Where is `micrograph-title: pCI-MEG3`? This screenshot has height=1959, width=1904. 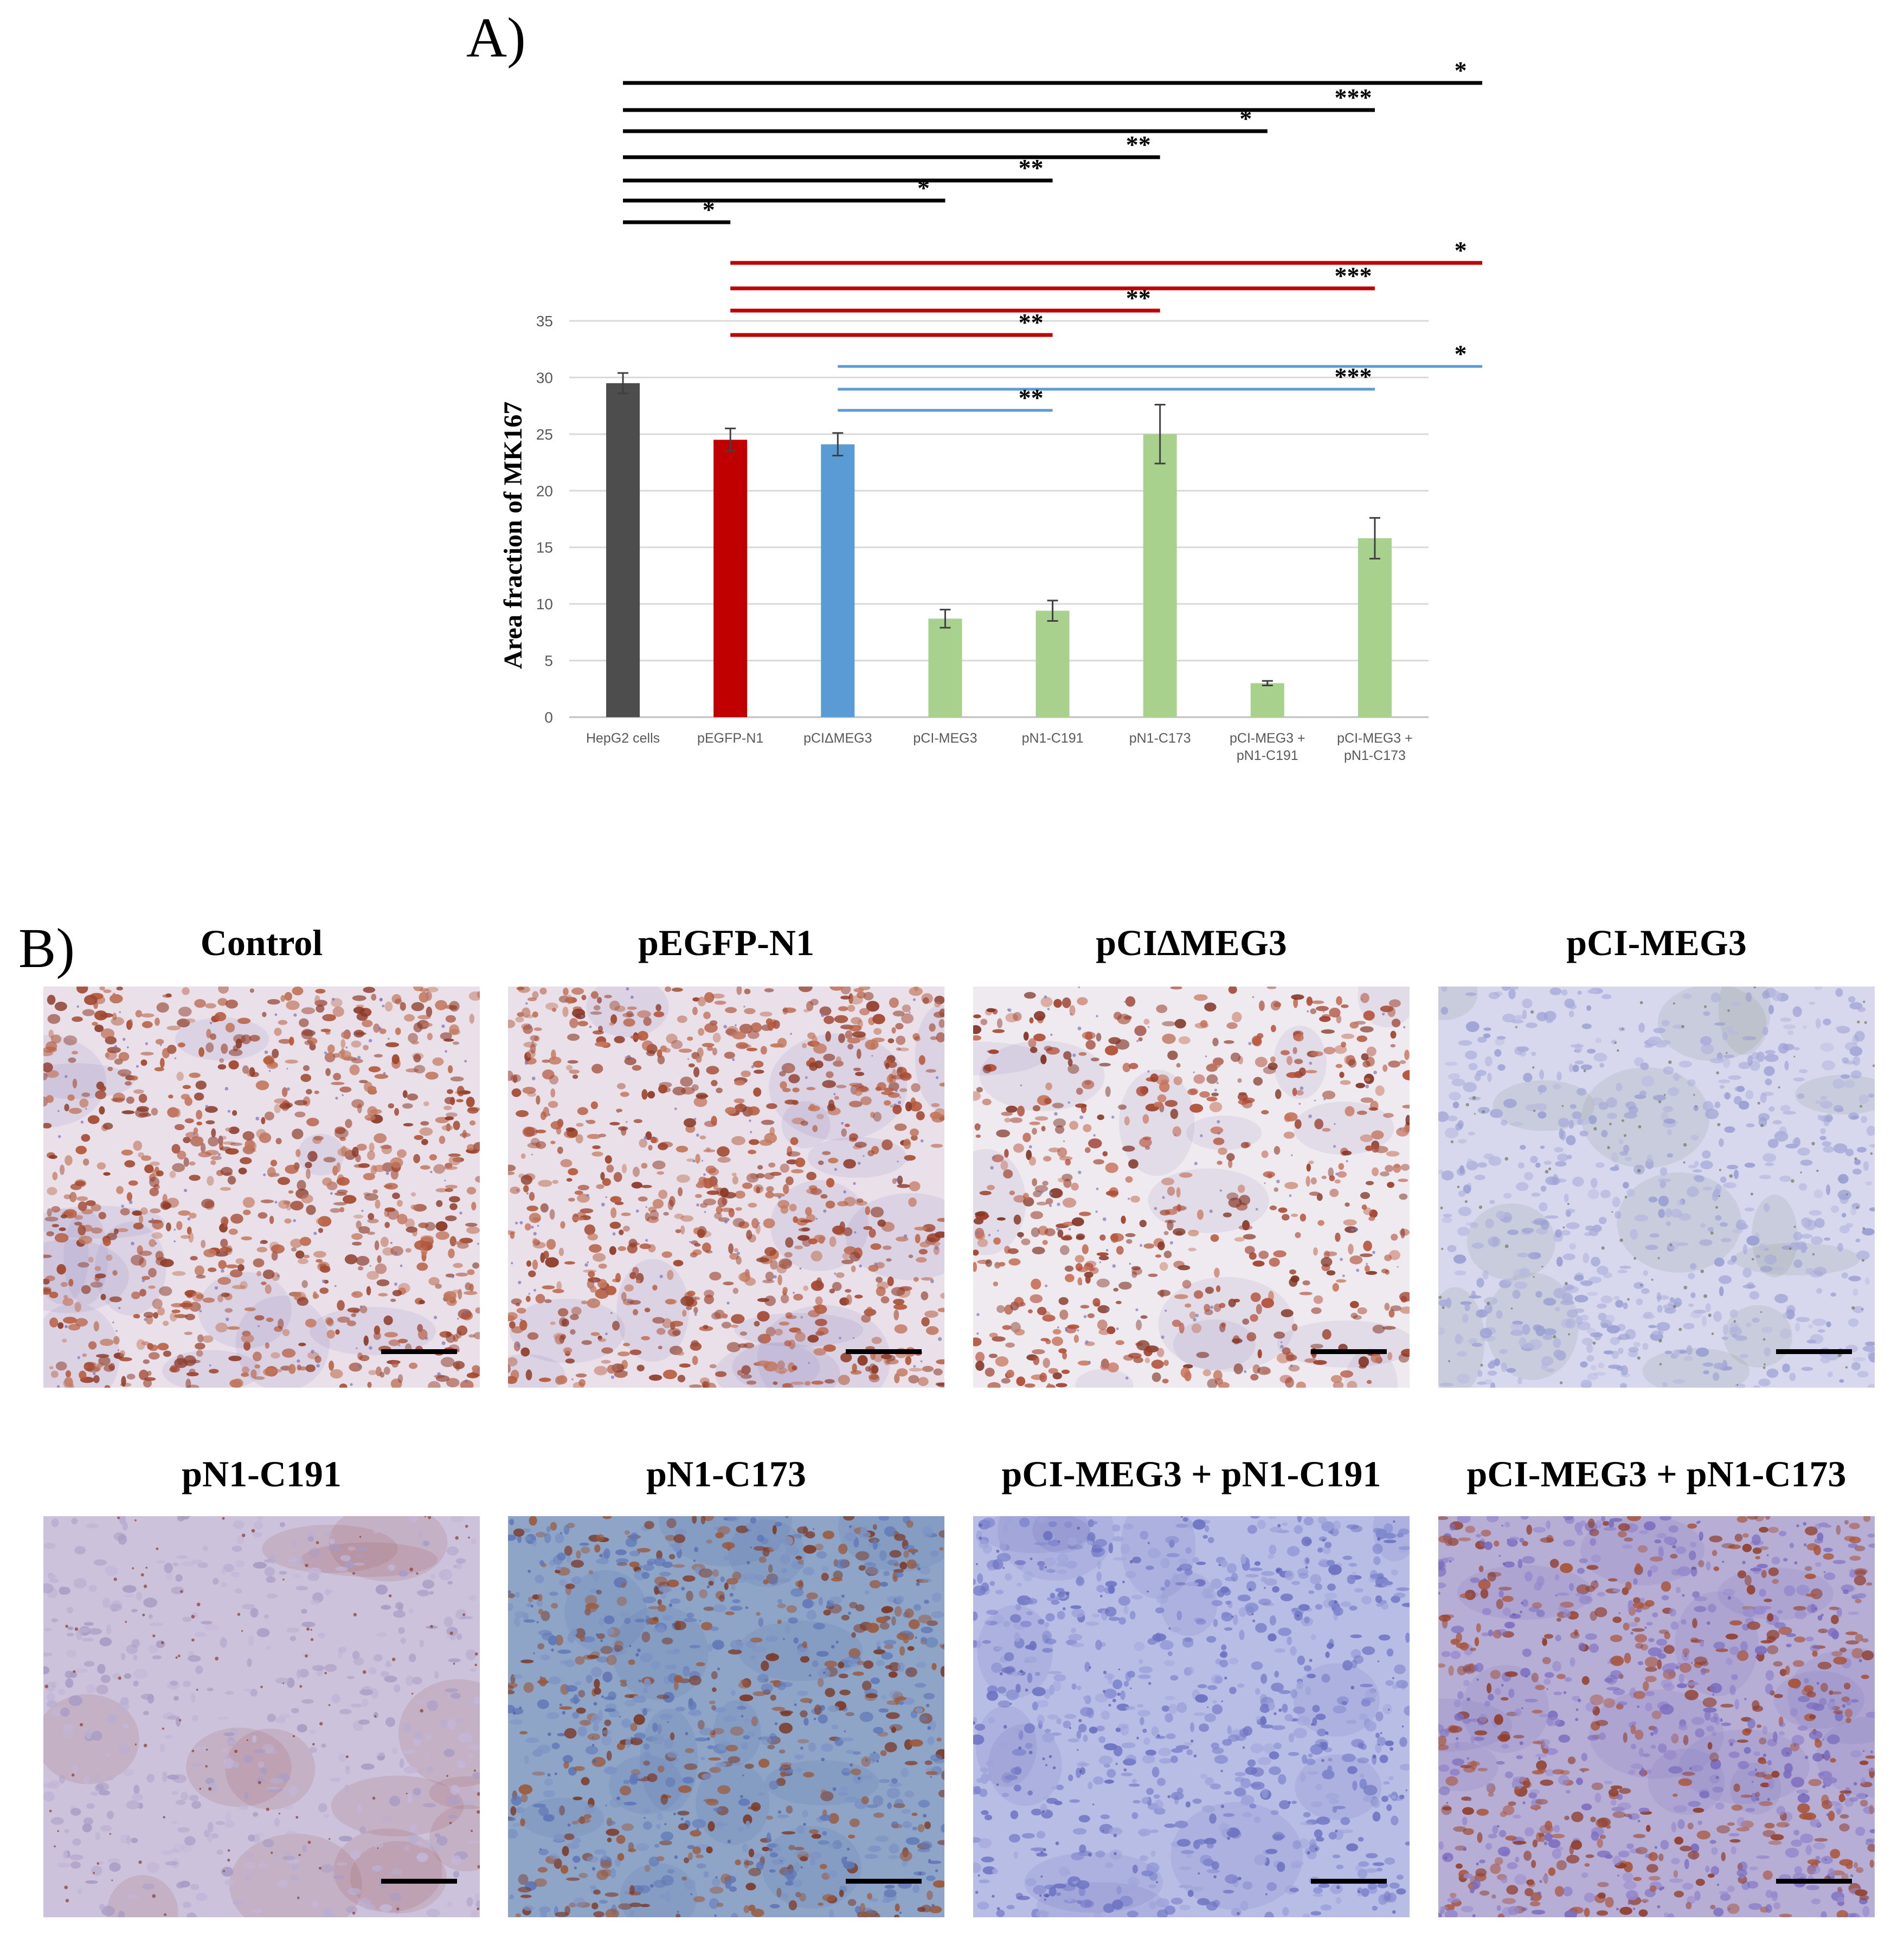 micrograph-title: pCI-MEG3 is located at coordinates (1656, 942).